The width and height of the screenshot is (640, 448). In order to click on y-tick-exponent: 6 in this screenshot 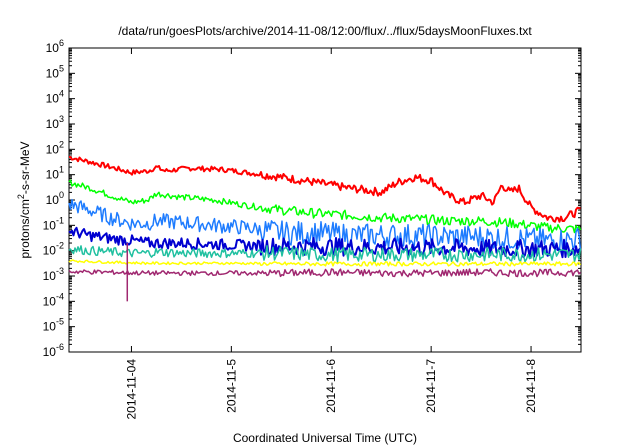, I will do `click(61, 43)`.